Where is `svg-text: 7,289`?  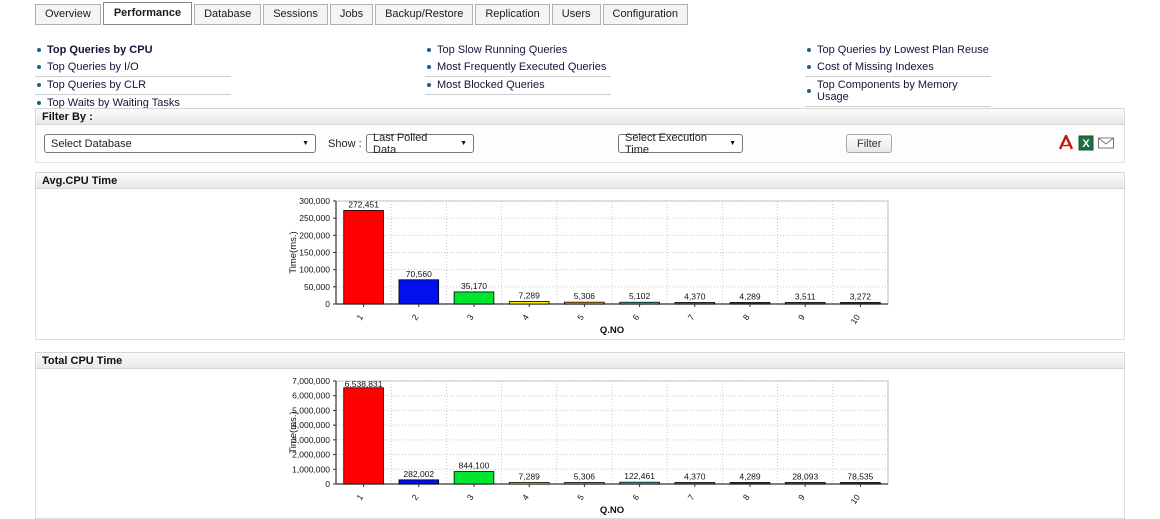
svg-text: 7,289 is located at coordinates (530, 295).